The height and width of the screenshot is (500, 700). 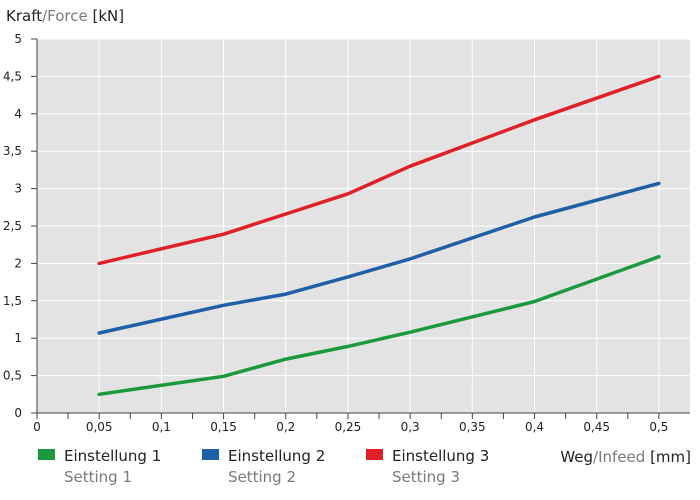 What do you see at coordinates (285, 427) in the screenshot?
I see `x-tick-label: 0,2` at bounding box center [285, 427].